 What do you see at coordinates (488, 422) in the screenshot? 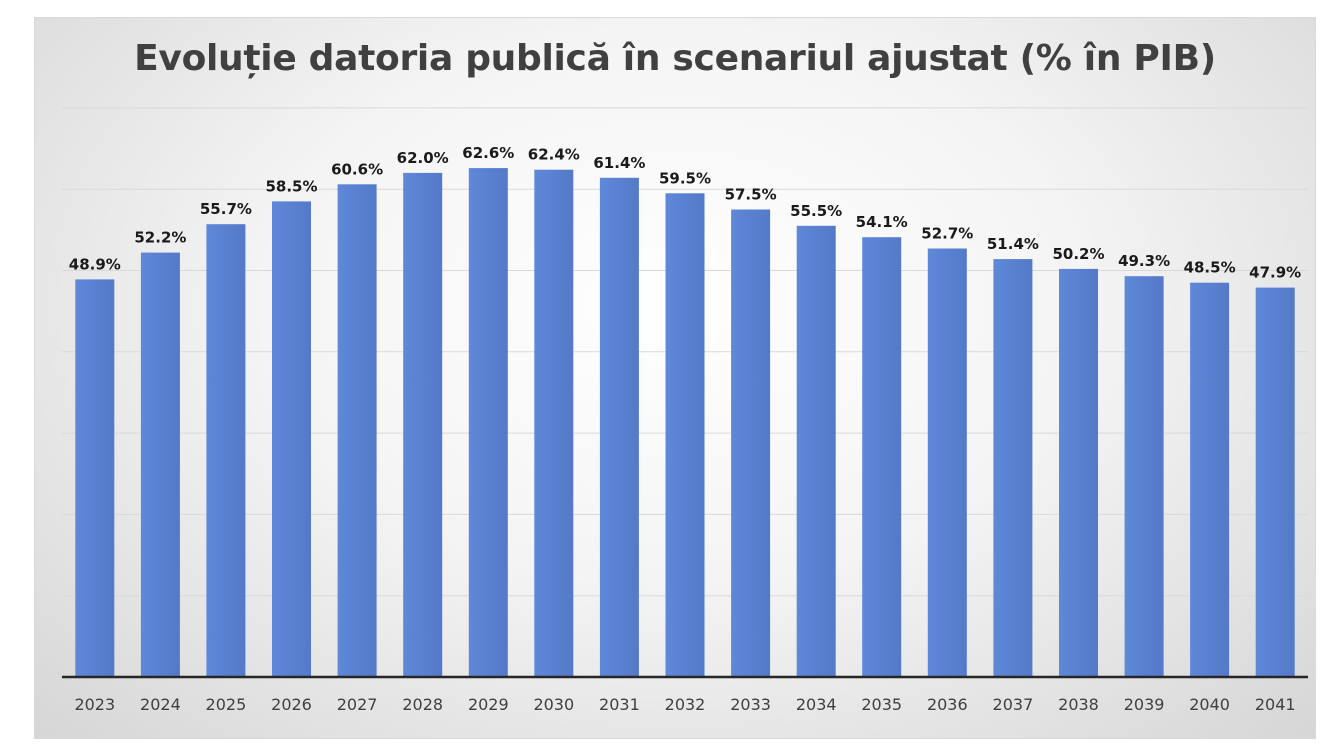
I see `bar-2029` at bounding box center [488, 422].